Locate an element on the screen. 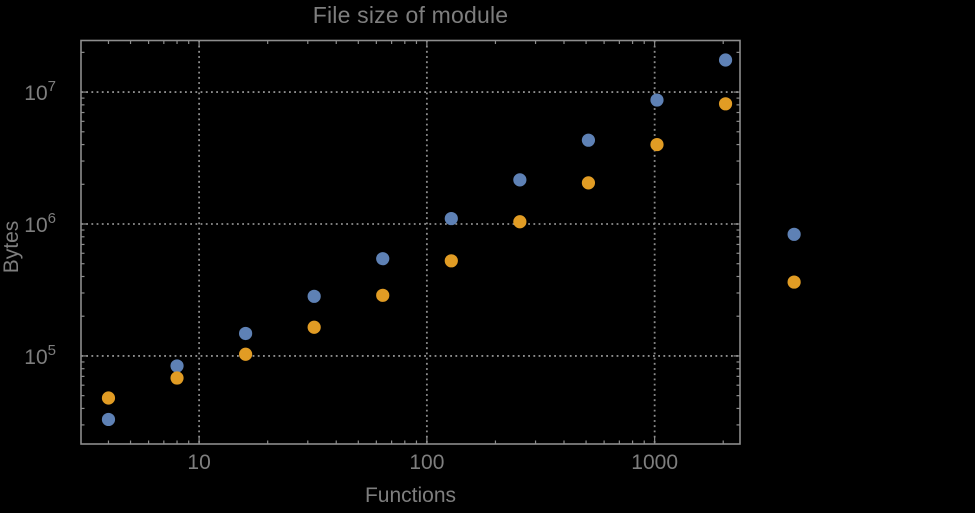 The image size is (975, 513). page-title: File size of module is located at coordinates (410, 15).